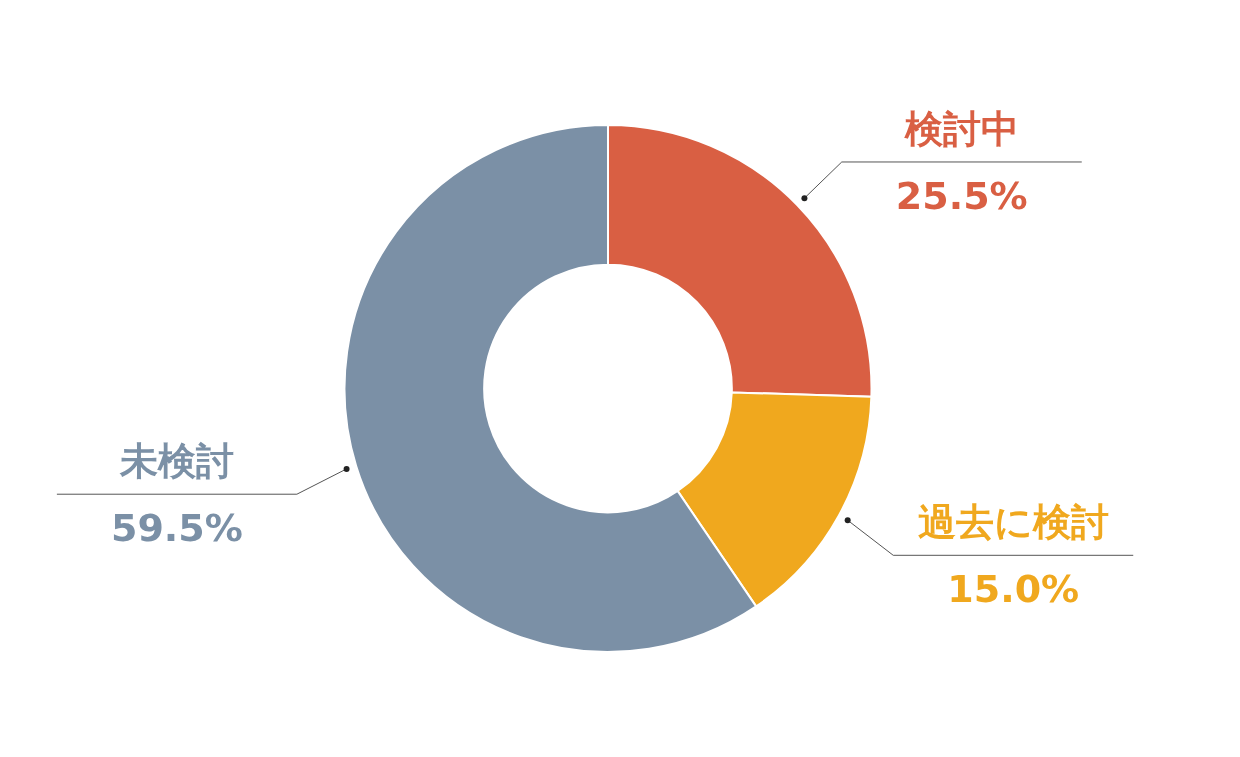 This screenshot has height=757, width=1240. What do you see at coordinates (176, 528) in the screenshot?
I see `data-label: 59.5%` at bounding box center [176, 528].